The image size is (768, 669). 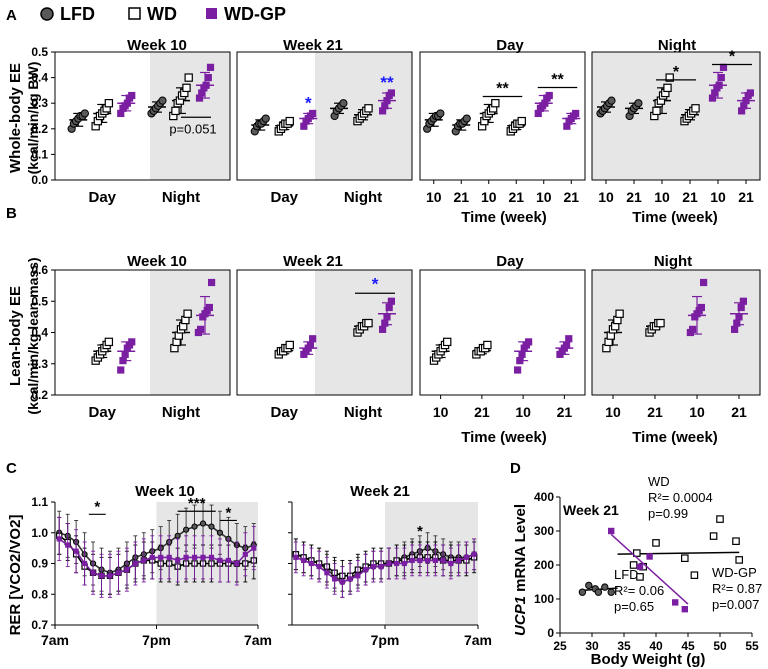 What do you see at coordinates (752, 646) in the screenshot?
I see `x-tick-label: 55` at bounding box center [752, 646].